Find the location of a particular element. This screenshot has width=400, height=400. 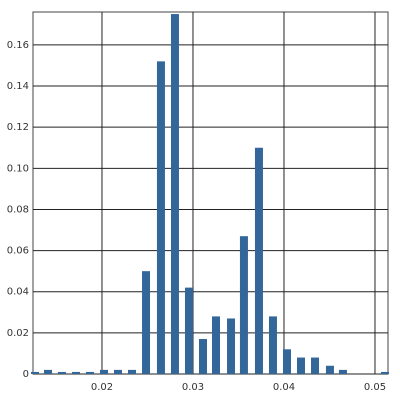

y-tick-label: 0.14 is located at coordinates (18, 86).